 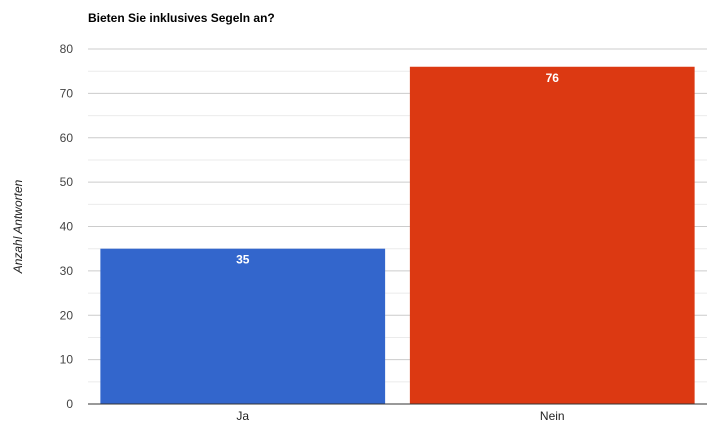 I want to click on y-tick-label: 10, so click(x=67, y=360).